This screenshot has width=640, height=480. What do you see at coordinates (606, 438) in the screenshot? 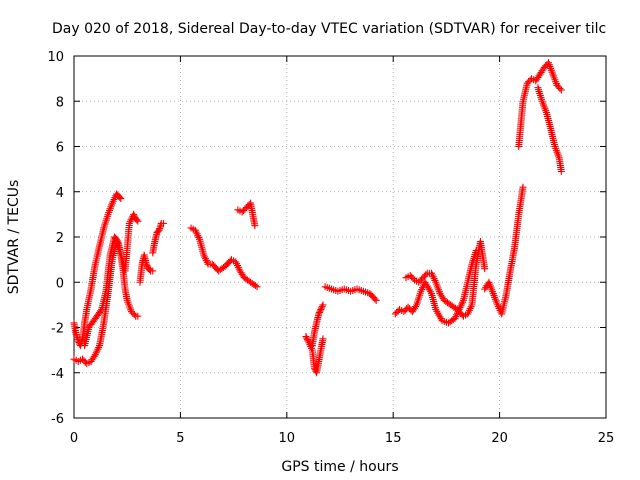
I see `x-tick-label: 25` at bounding box center [606, 438].